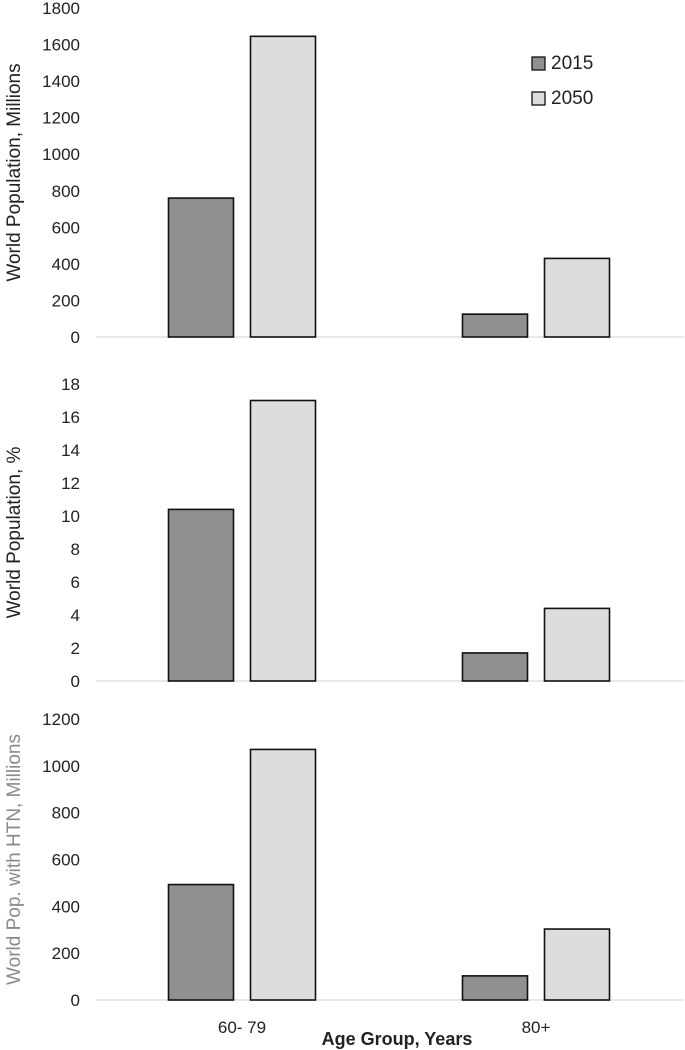 The image size is (685, 1050). Describe the element at coordinates (75, 615) in the screenshot. I see `y-tick-label: 4` at that location.